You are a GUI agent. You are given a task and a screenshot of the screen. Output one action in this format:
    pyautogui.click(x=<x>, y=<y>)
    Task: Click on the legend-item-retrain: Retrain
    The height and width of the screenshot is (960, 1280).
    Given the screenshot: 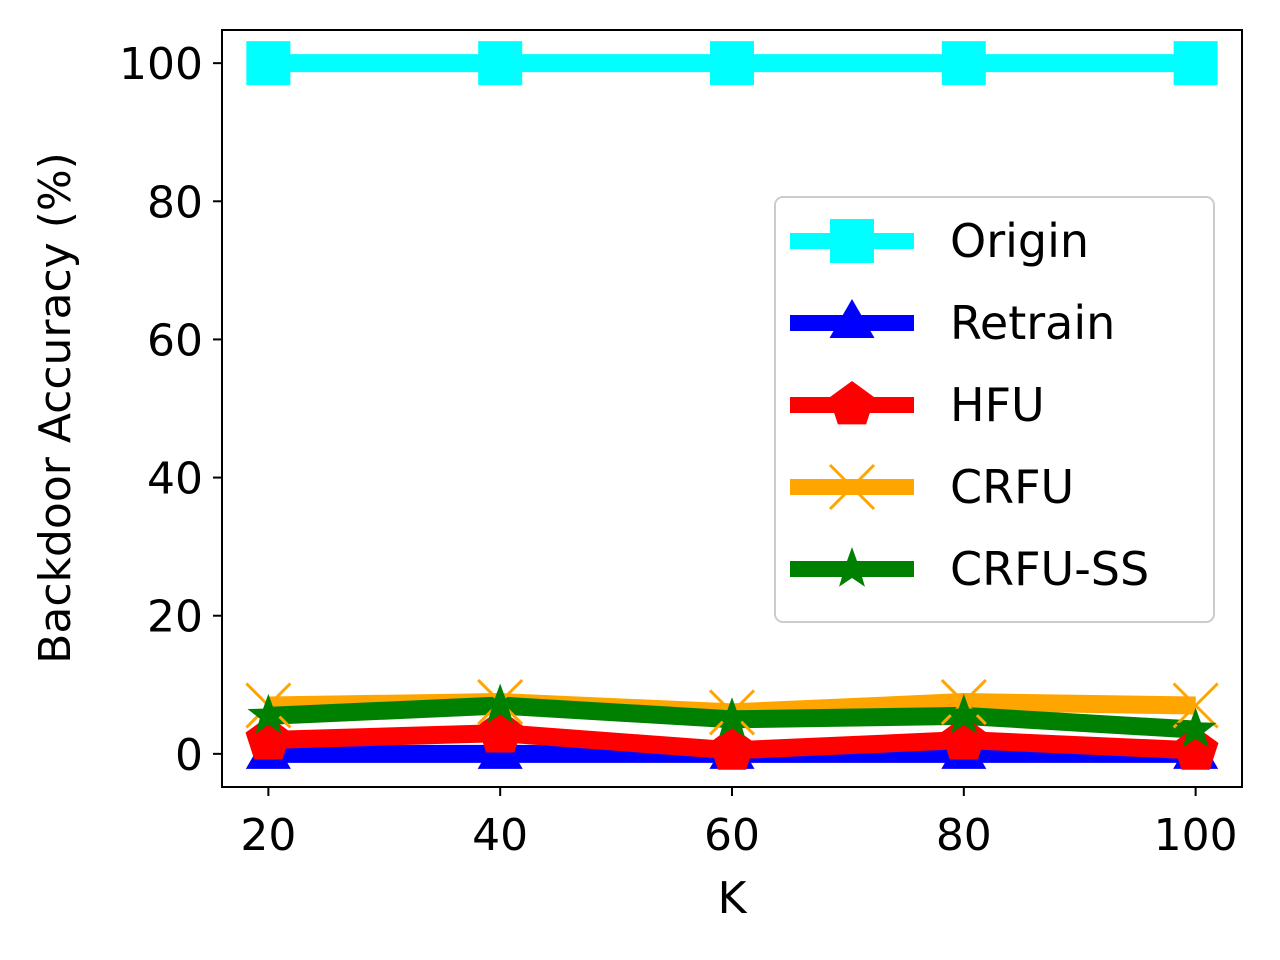 What is the action you would take?
    pyautogui.click(x=952, y=323)
    